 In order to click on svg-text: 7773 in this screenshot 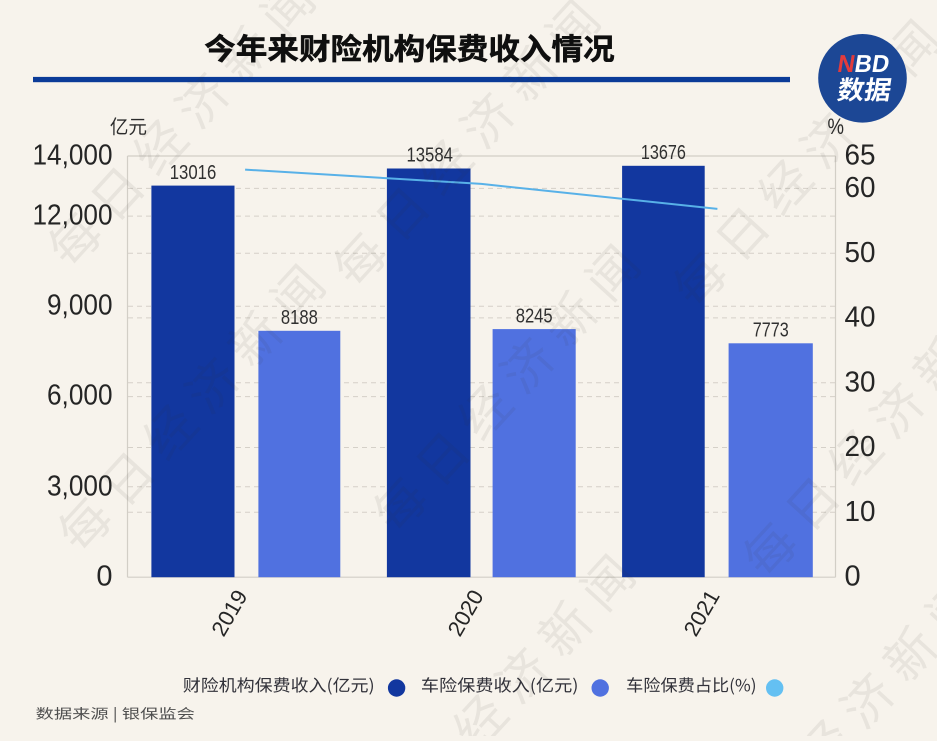, I will do `click(771, 331)`.